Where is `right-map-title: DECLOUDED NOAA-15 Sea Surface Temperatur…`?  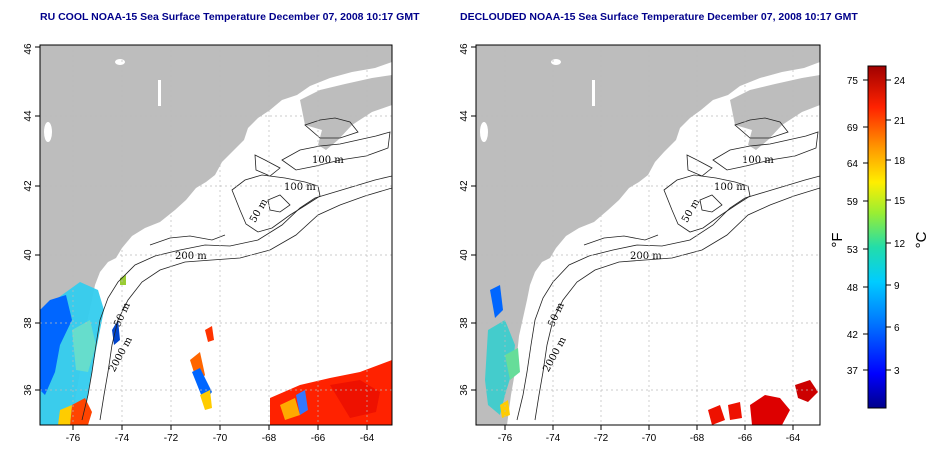
right-map-title: DECLOUDED NOAA-15 Sea Surface Temperatur… is located at coordinates (659, 17).